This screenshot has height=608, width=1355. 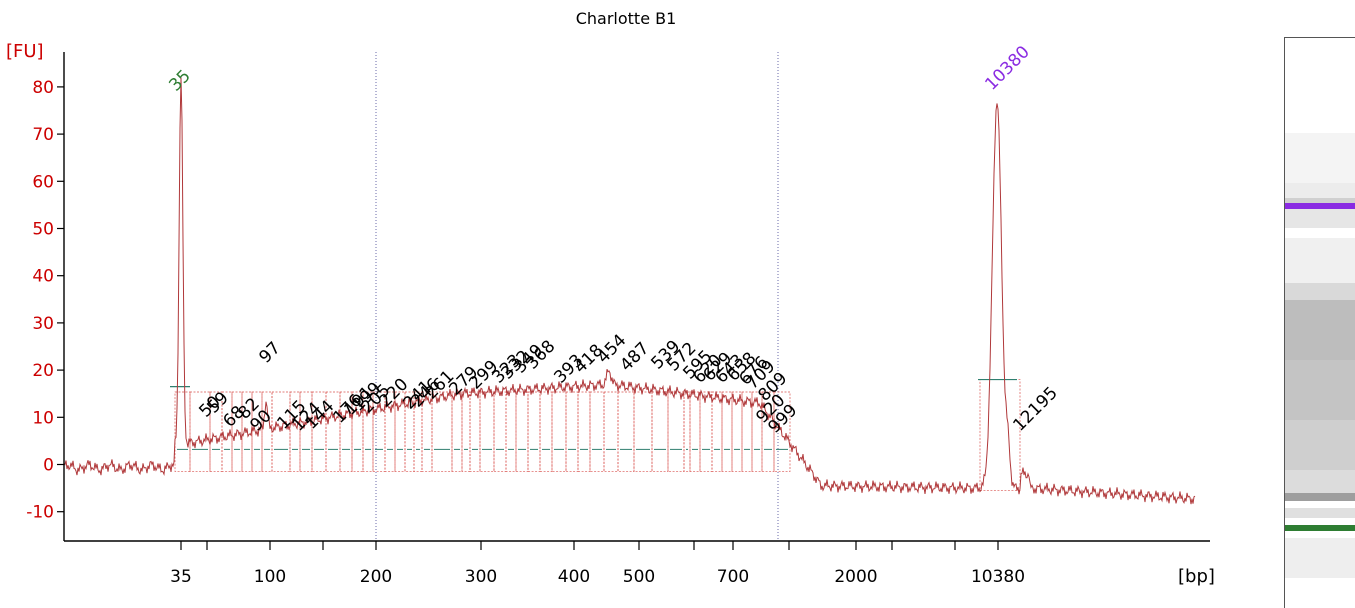 What do you see at coordinates (43, 88) in the screenshot?
I see `y-tick-label: 80` at bounding box center [43, 88].